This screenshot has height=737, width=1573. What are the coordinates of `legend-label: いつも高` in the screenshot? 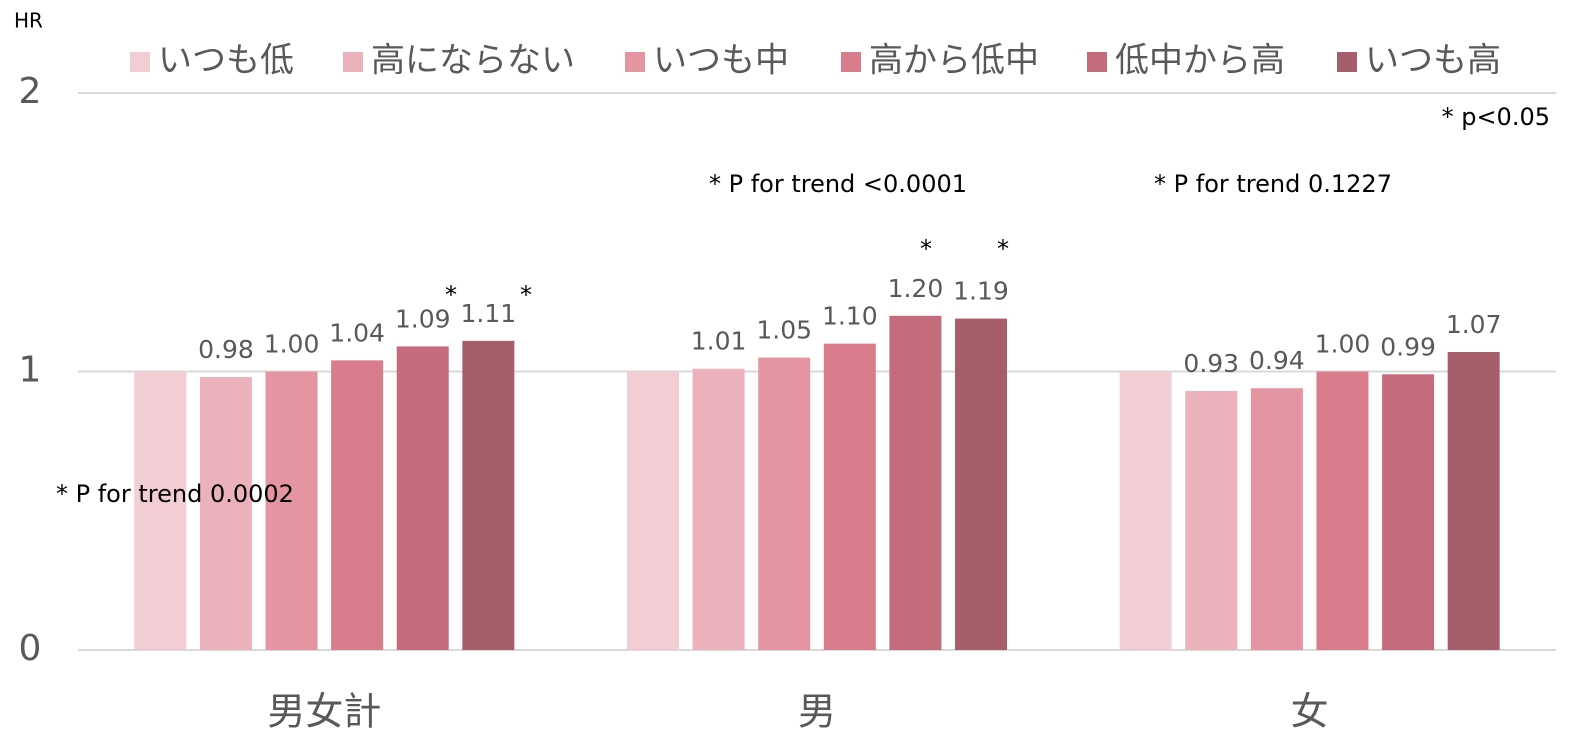 It's located at (1433, 61).